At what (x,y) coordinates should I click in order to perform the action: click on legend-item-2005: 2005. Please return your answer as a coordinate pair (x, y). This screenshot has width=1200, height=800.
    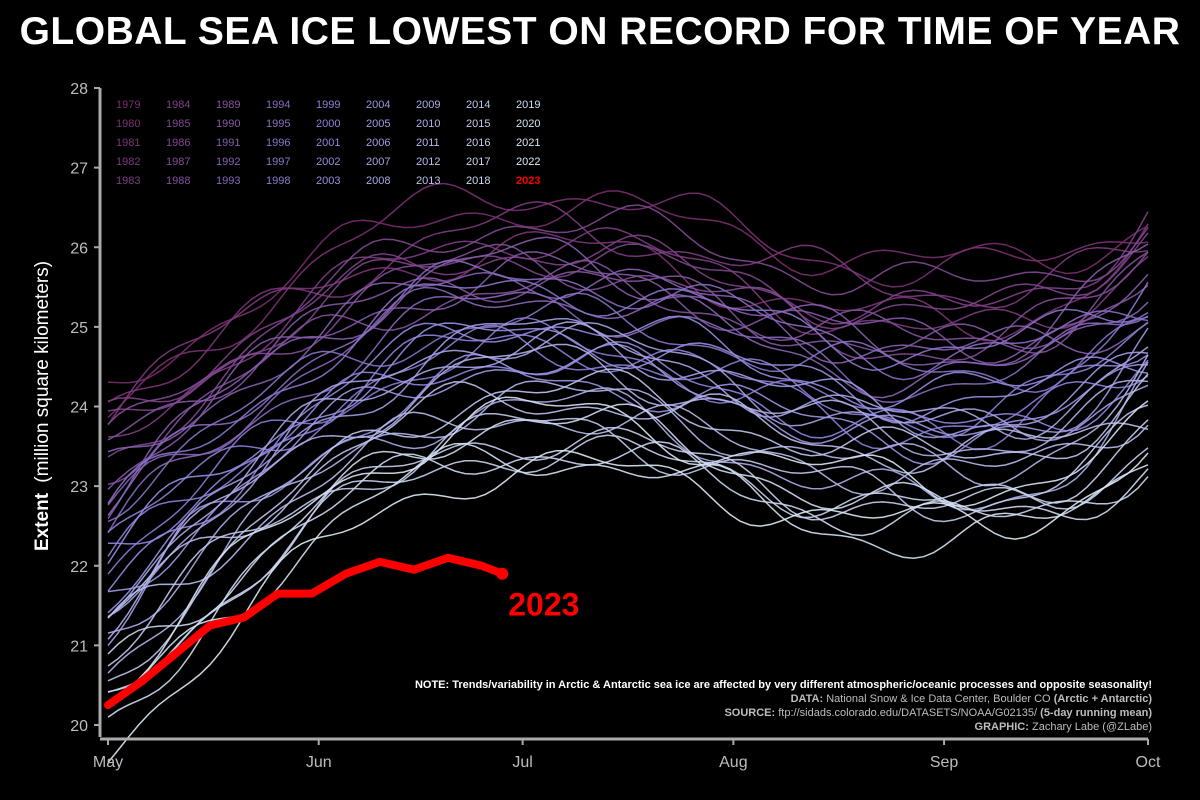
    Looking at the image, I should click on (378, 124).